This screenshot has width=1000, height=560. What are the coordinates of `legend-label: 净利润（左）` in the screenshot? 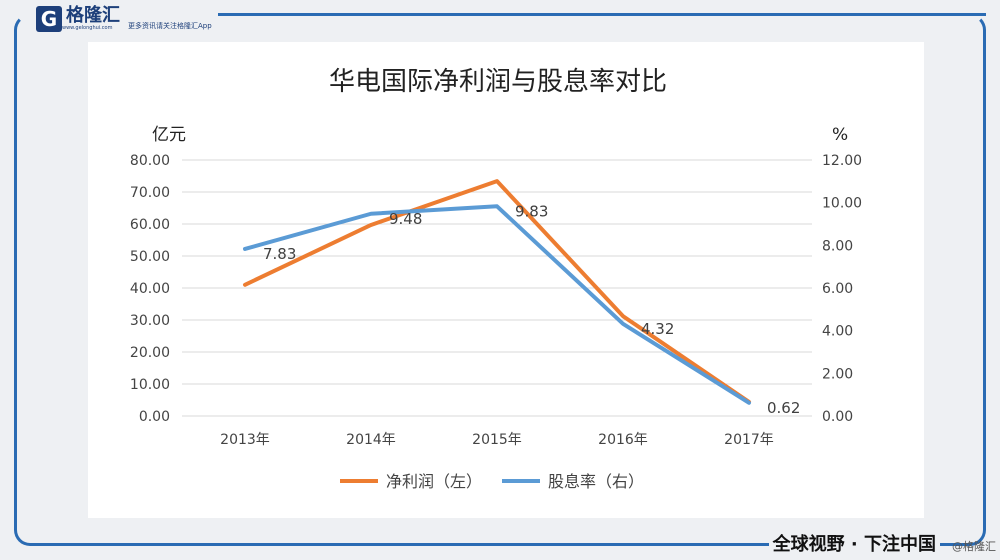 It's located at (434, 481).